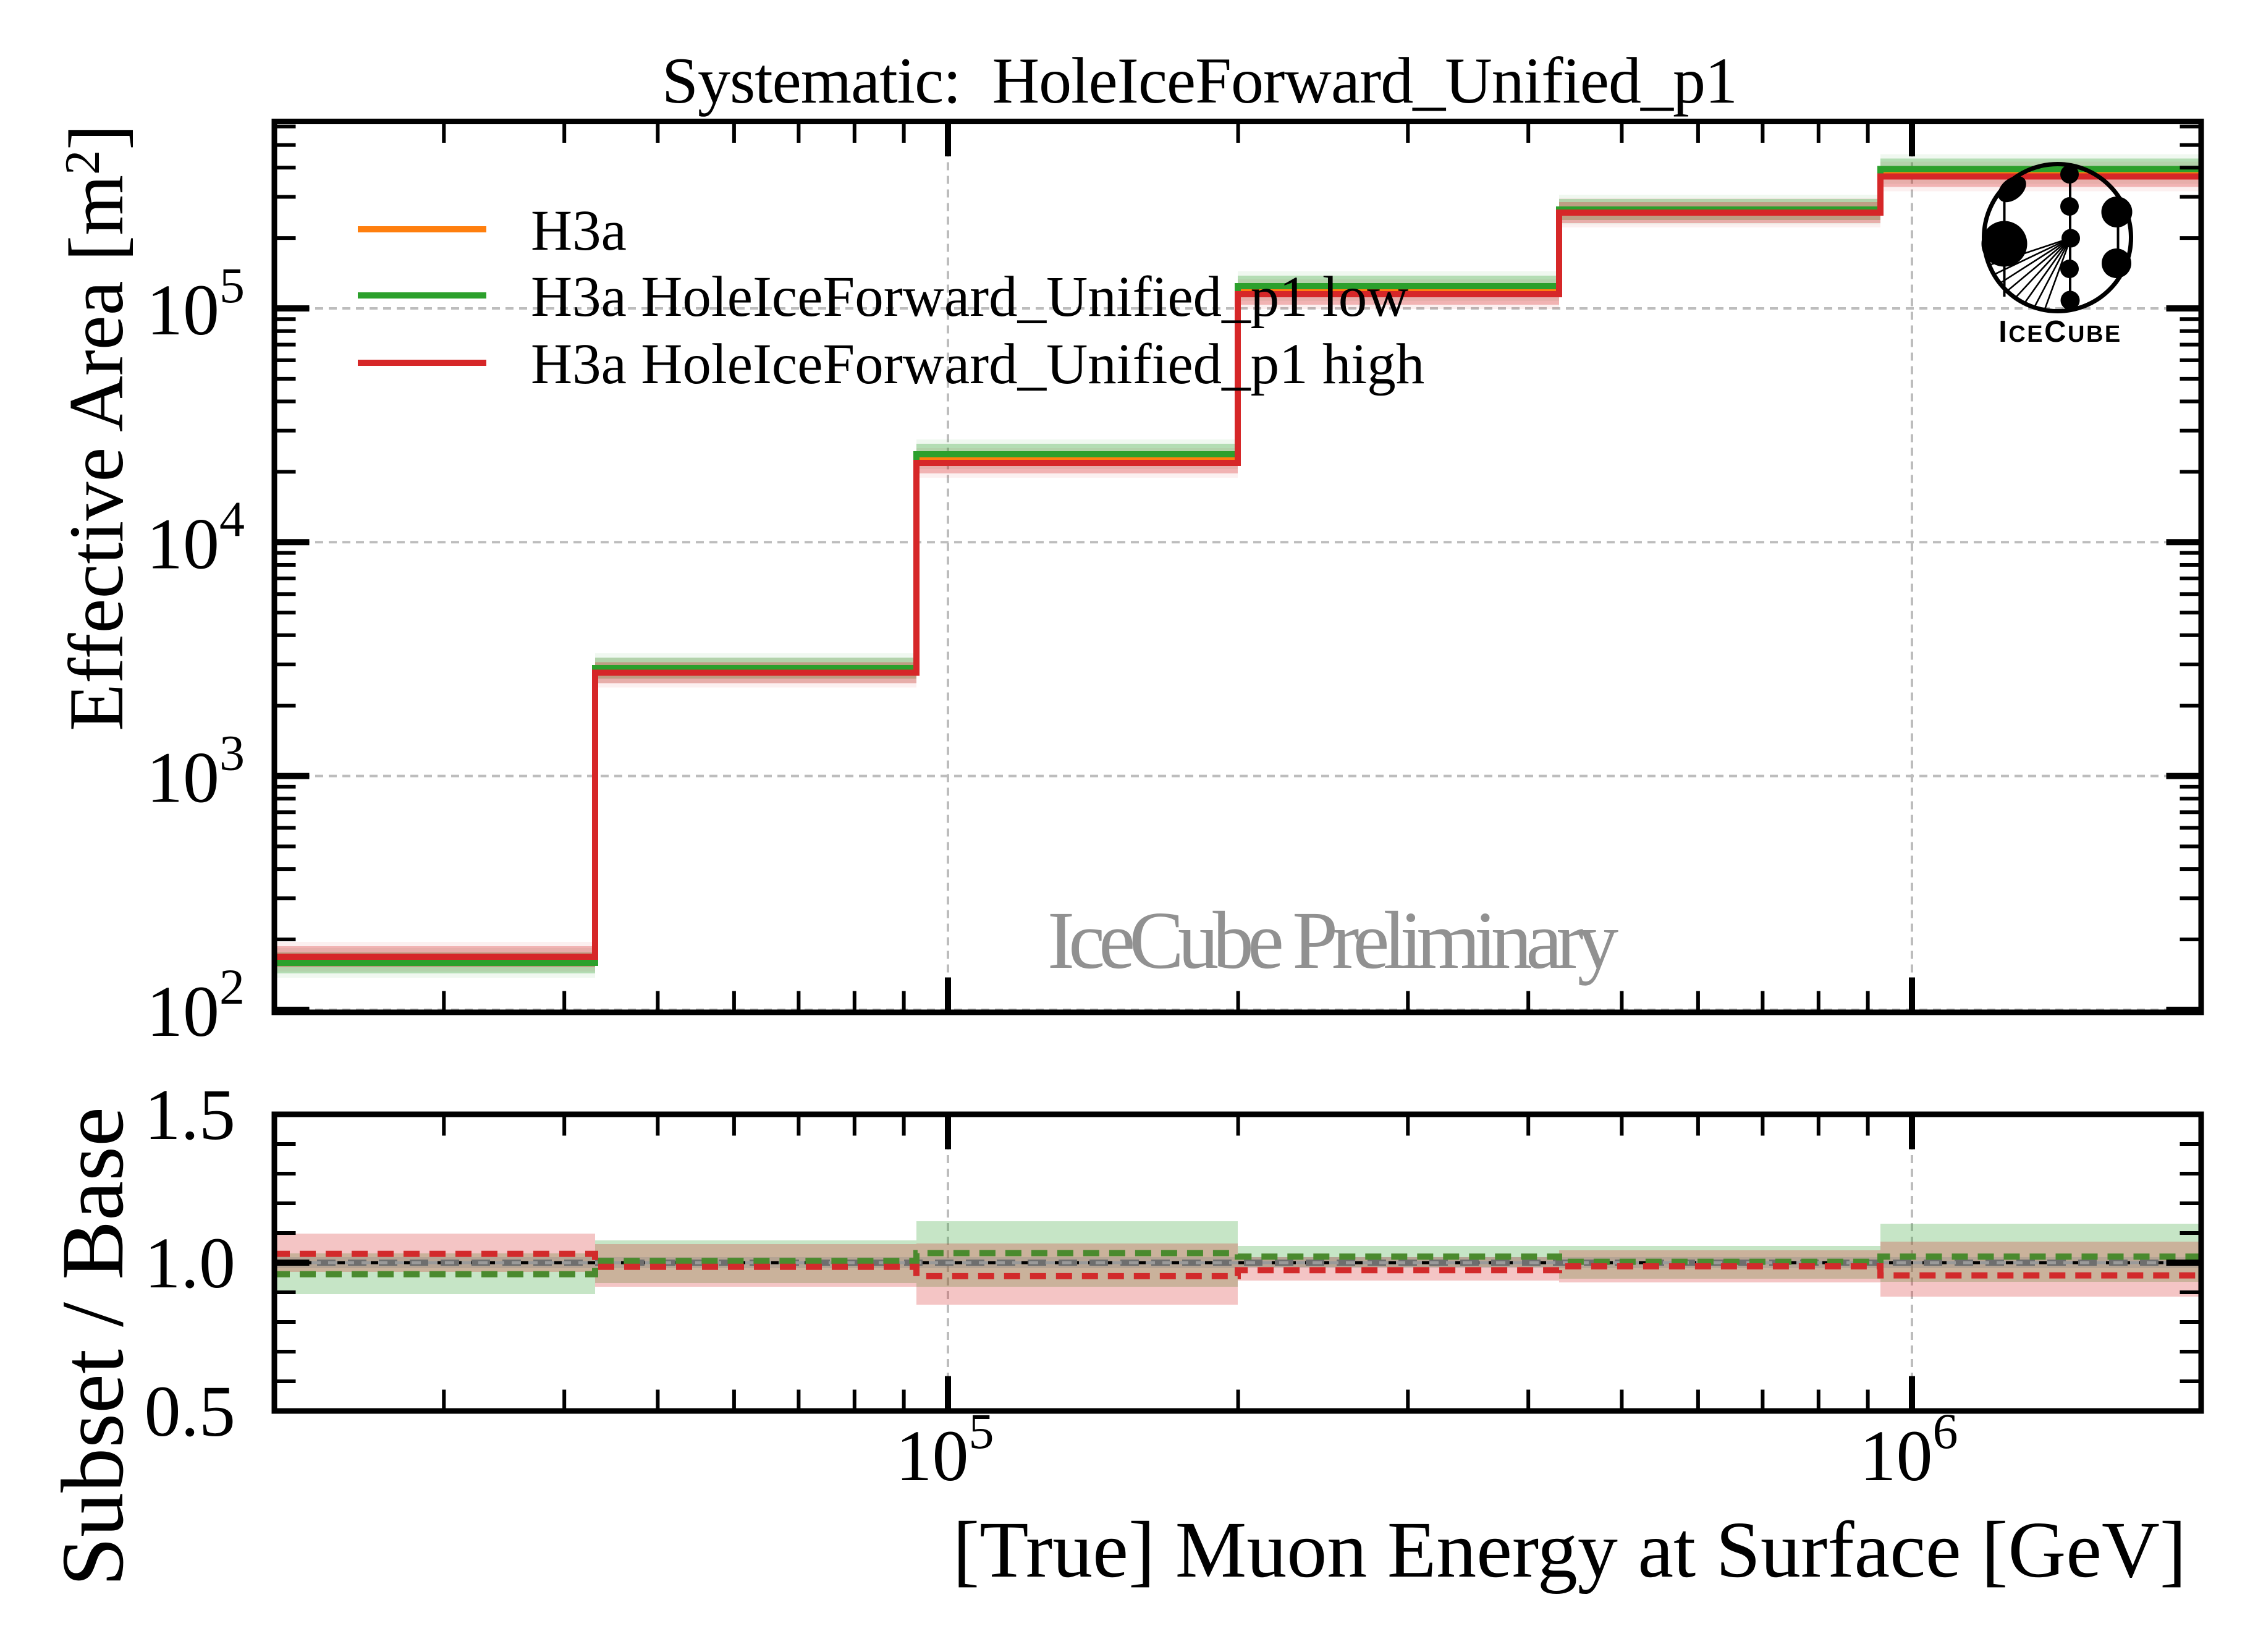  Describe the element at coordinates (969, 297) in the screenshot. I see `svg-text:H3a HoleIceForward_Unified_p1: H3a HoleIceForward_Unified_p1 low` at that location.